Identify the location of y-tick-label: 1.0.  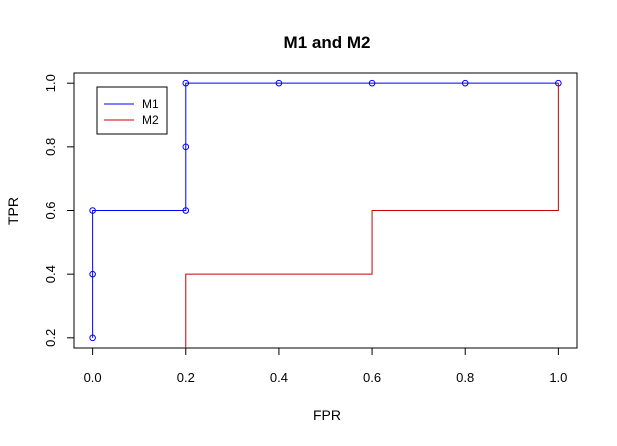
(50, 83).